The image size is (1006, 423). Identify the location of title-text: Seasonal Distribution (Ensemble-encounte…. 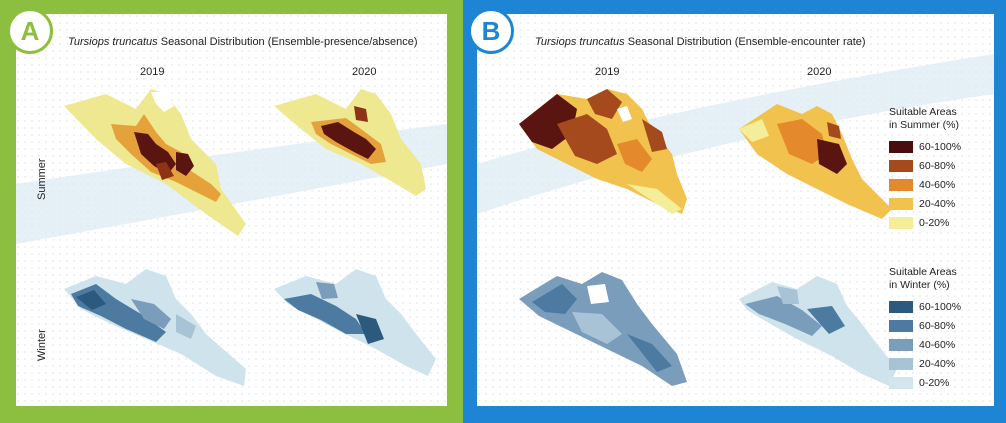
(745, 42).